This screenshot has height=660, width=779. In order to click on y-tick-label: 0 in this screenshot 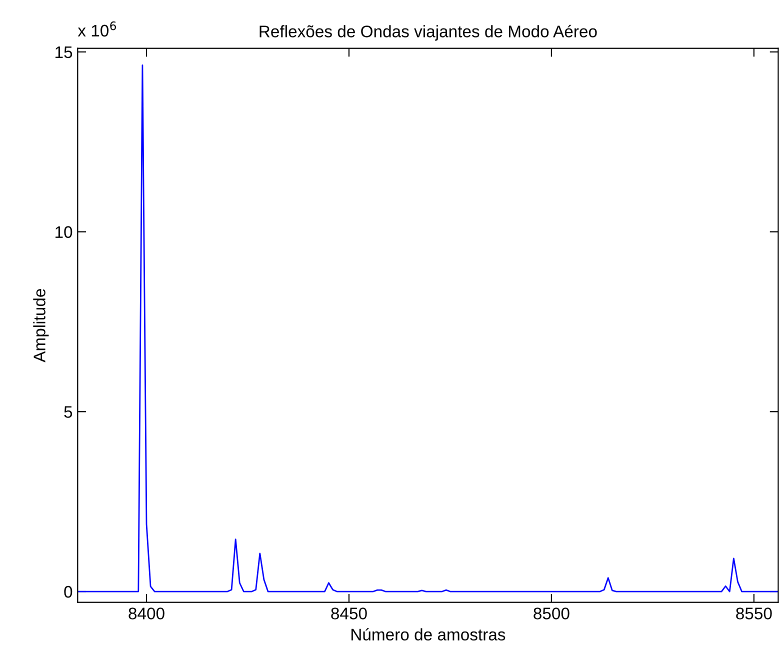, I will do `click(68, 592)`.